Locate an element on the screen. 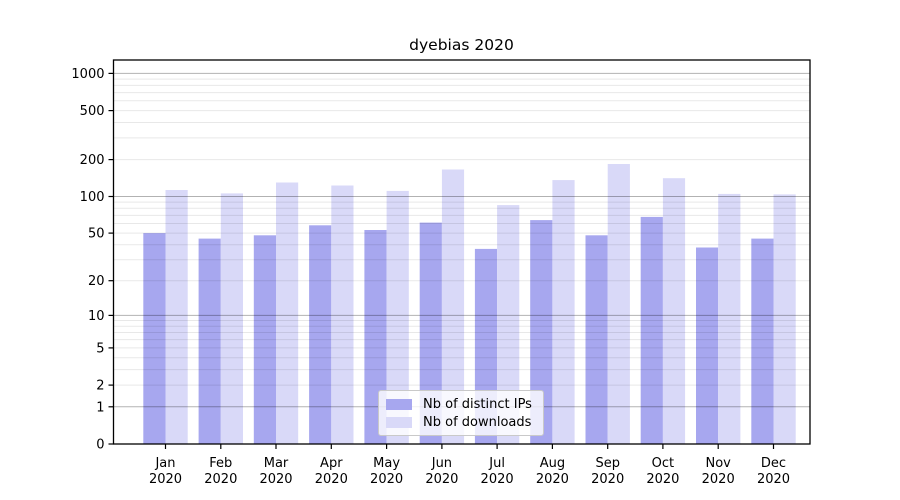  bar-distinct-ips-nov is located at coordinates (707, 345).